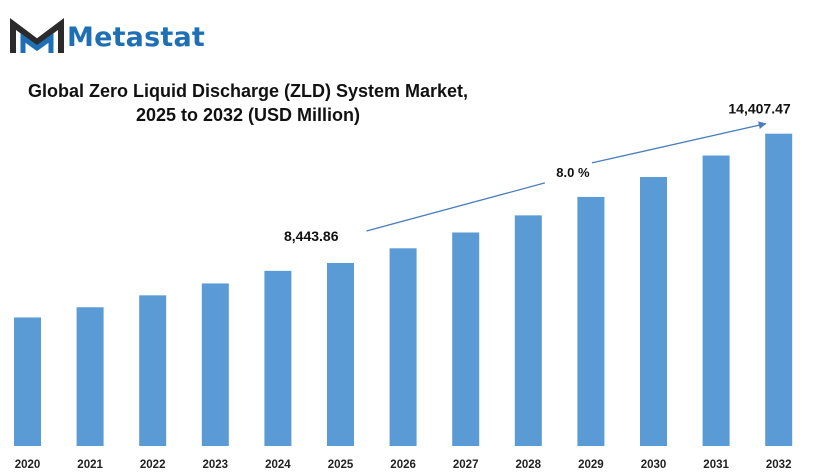 The height and width of the screenshot is (473, 813). Describe the element at coordinates (278, 358) in the screenshot. I see `bar-2024` at that location.